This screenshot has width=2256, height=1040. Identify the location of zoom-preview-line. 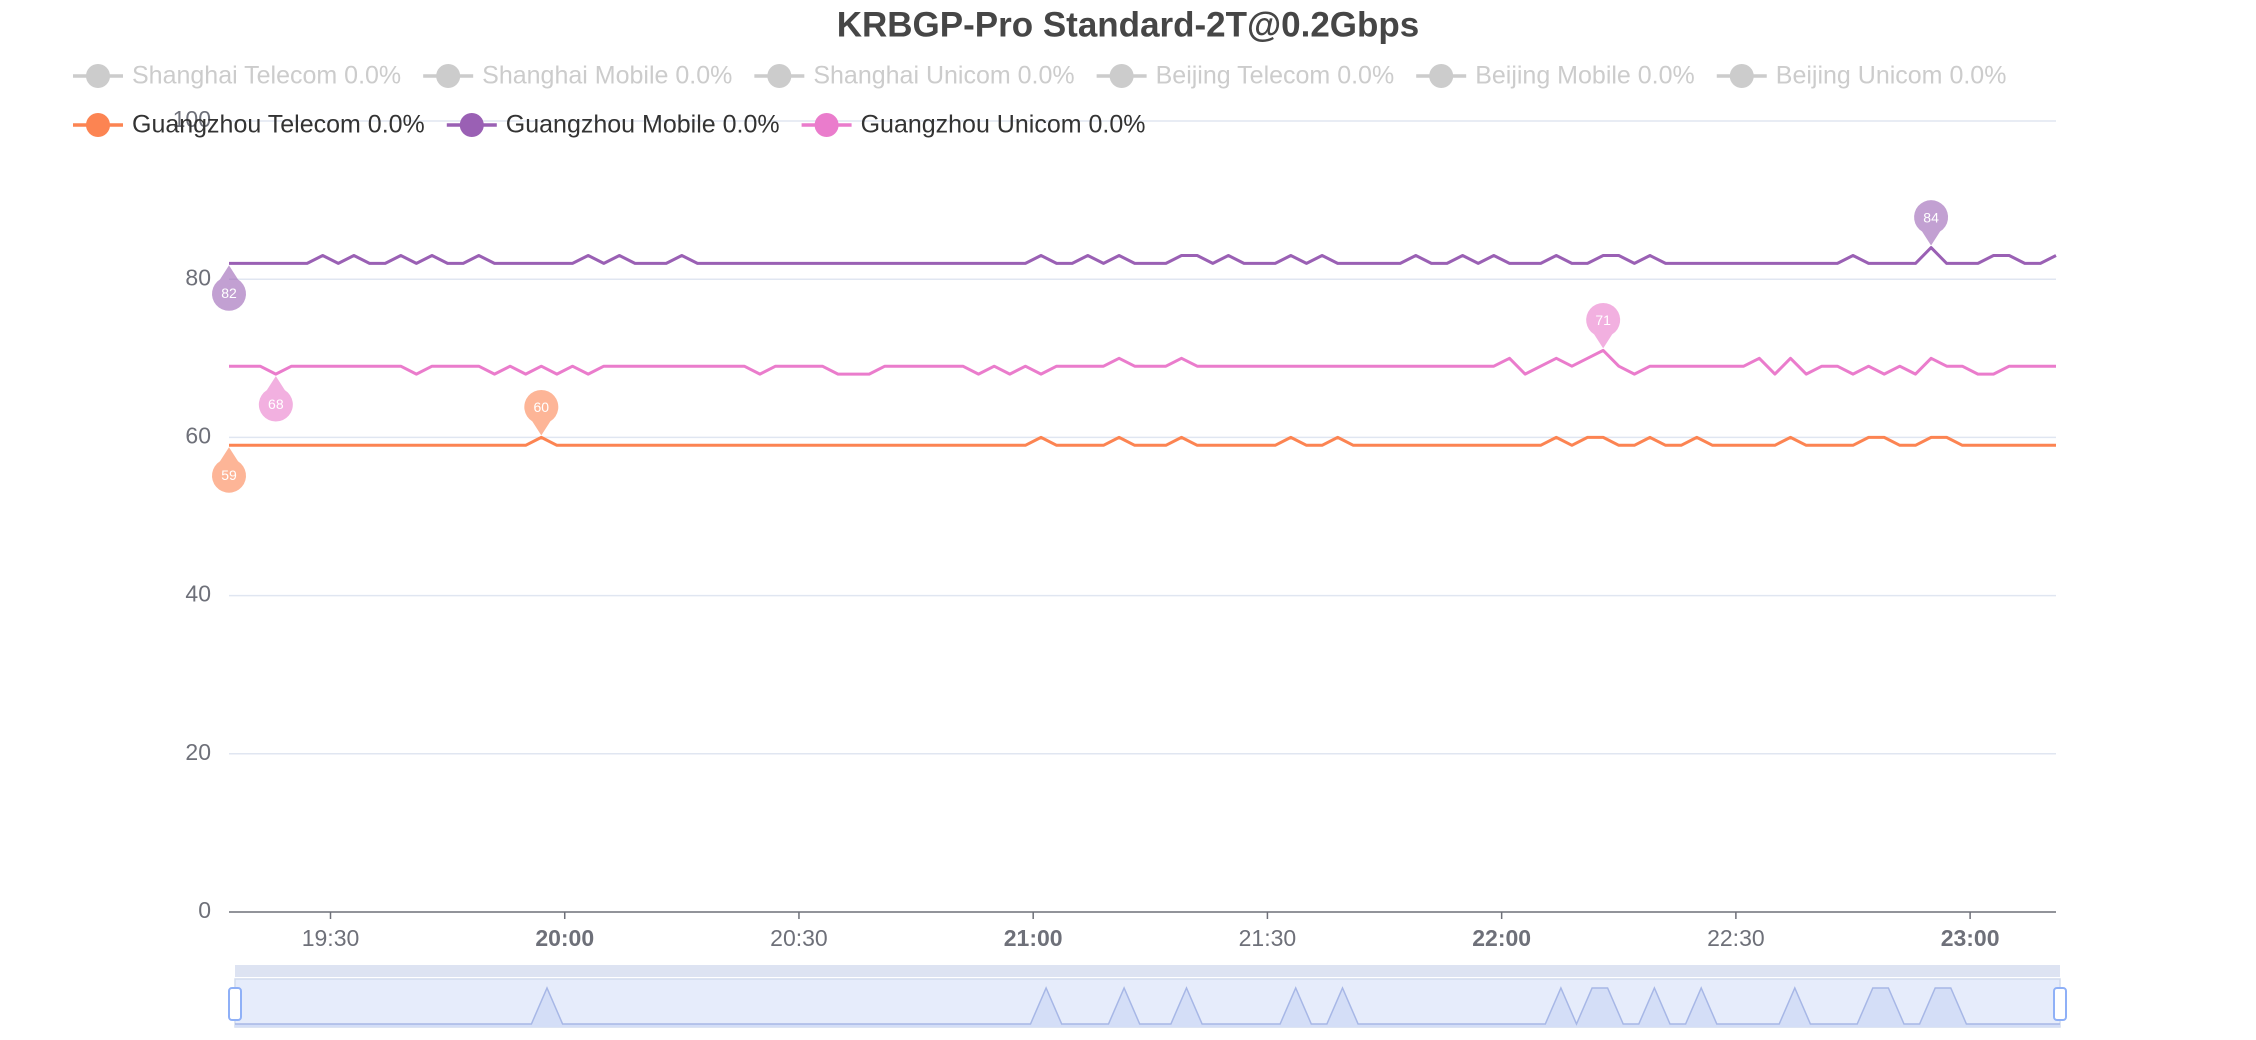
(1147, 1006).